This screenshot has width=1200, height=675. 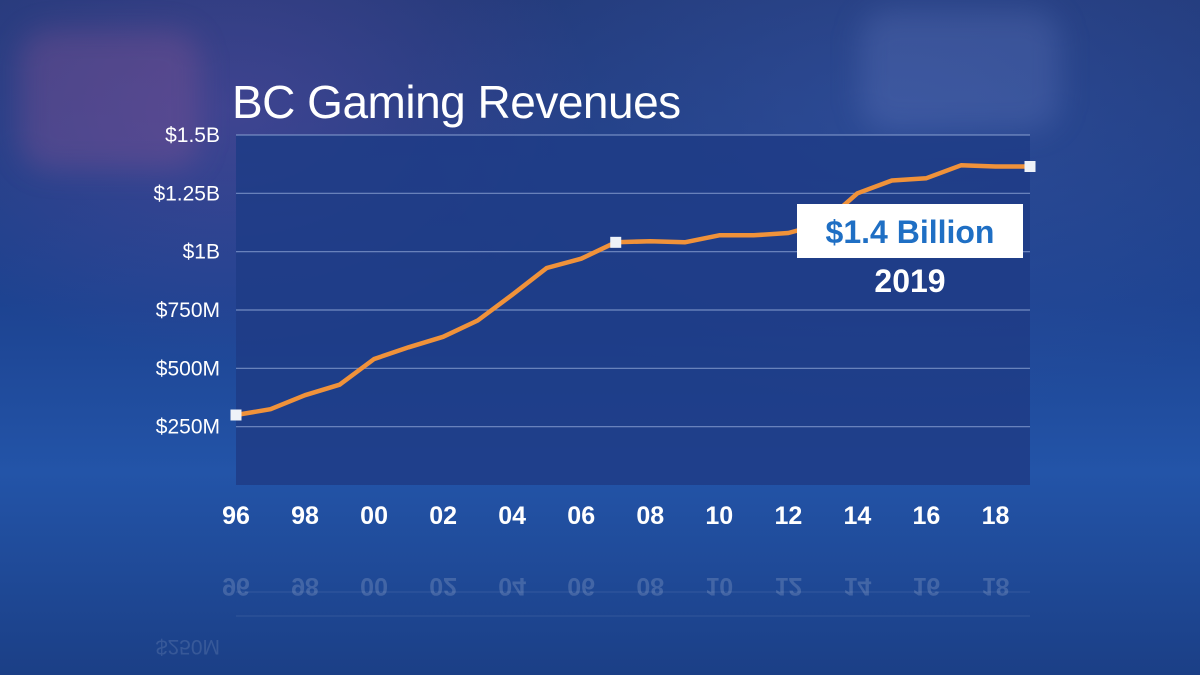 What do you see at coordinates (186, 193) in the screenshot?
I see `y-tick-label: $1.25B` at bounding box center [186, 193].